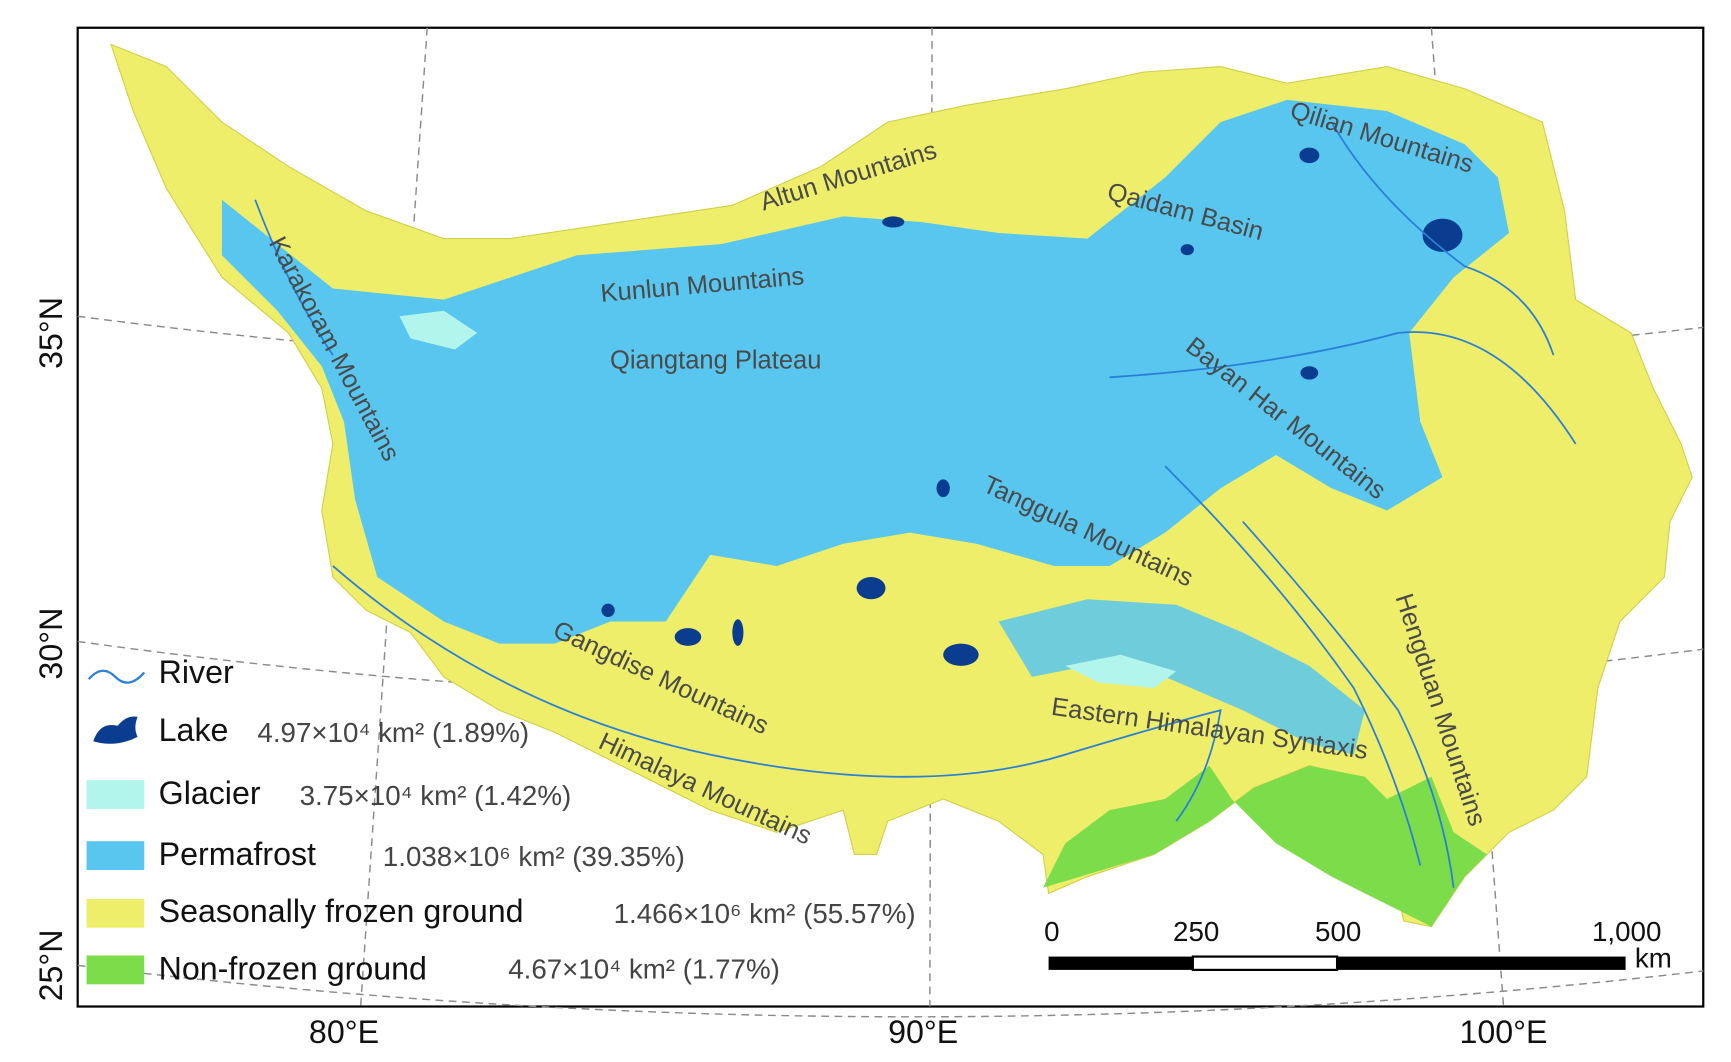 Image resolution: width=1731 pixels, height=1062 pixels. Describe the element at coordinates (344, 1032) in the screenshot. I see `longitude-label: 80°E` at that location.